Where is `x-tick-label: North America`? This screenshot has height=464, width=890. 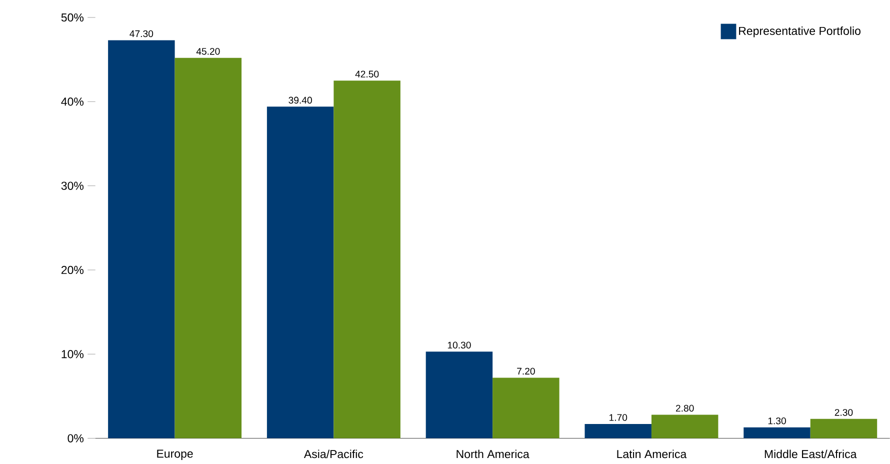 x-tick-label: North America is located at coordinates (493, 454).